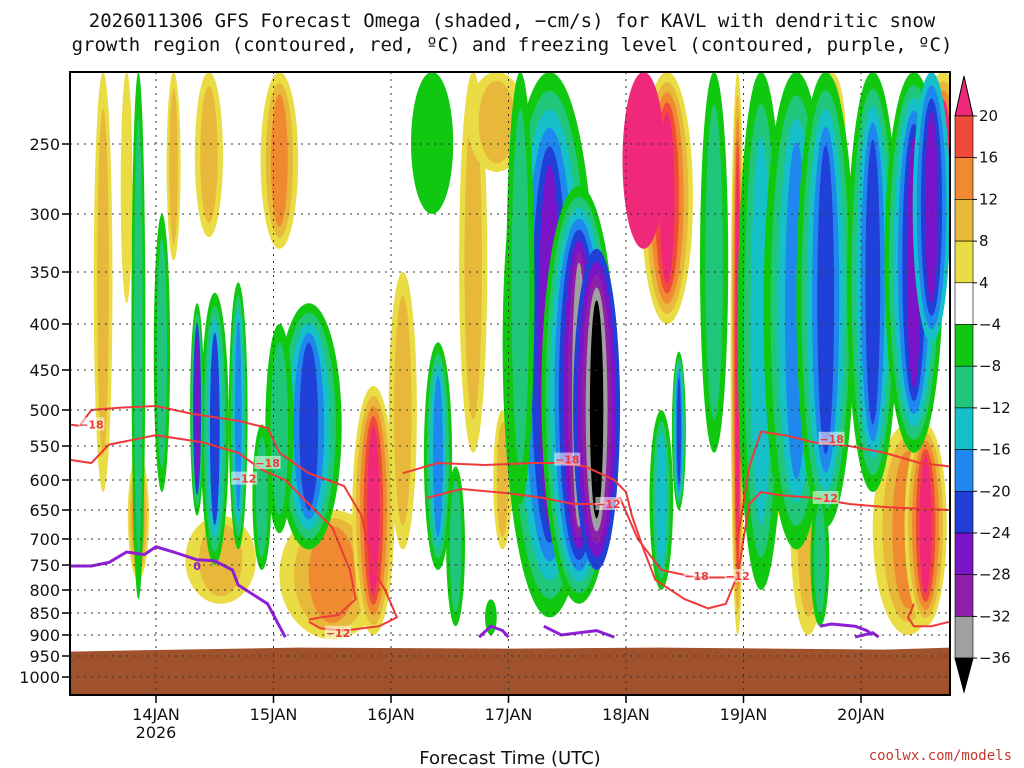  Describe the element at coordinates (509, 714) in the screenshot. I see `x-tick-label: 17JAN` at that location.